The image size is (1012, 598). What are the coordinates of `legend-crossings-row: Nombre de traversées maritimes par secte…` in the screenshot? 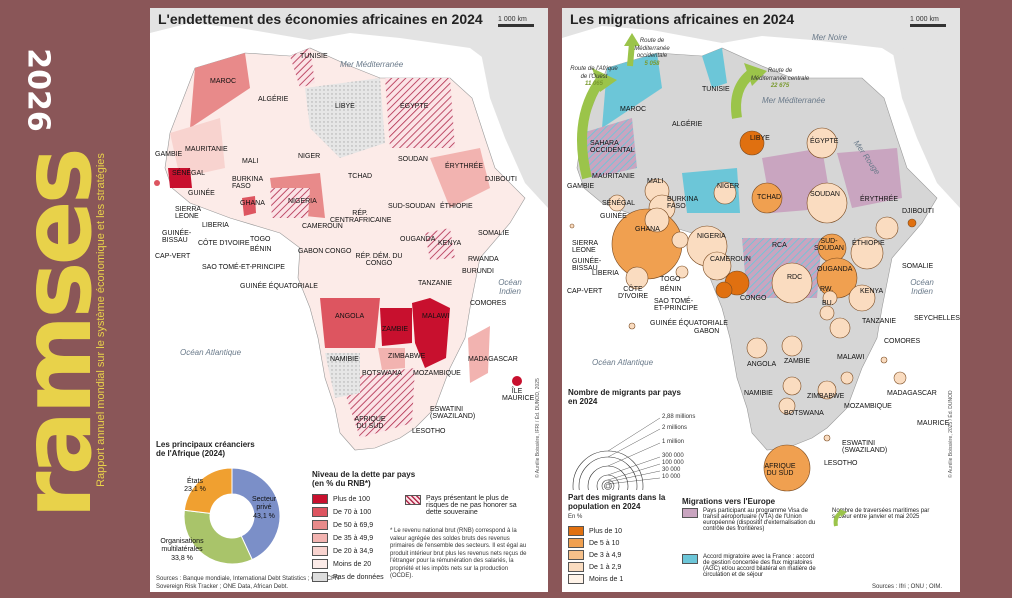 It's located at (887, 517).